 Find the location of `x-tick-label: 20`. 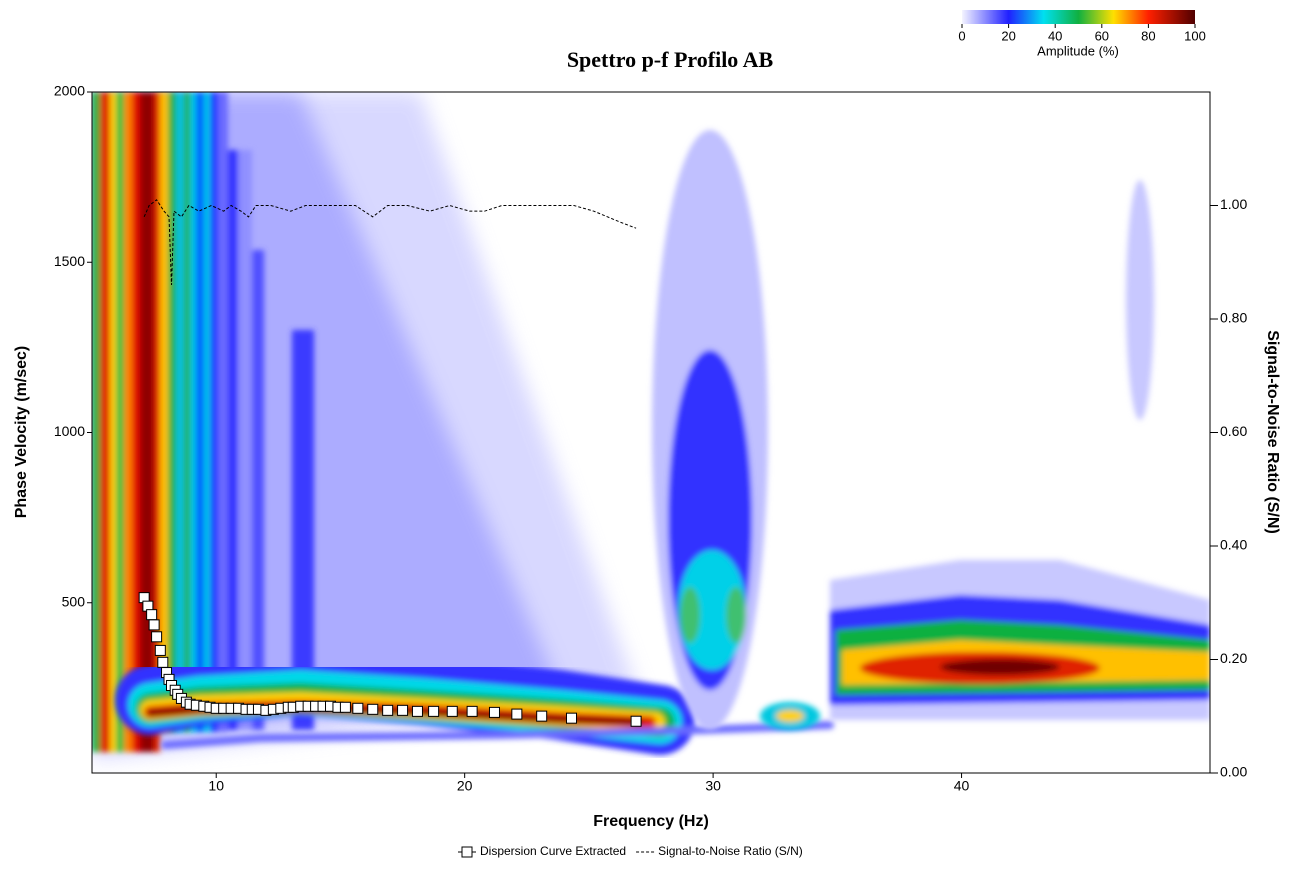

x-tick-label: 20 is located at coordinates (465, 786).